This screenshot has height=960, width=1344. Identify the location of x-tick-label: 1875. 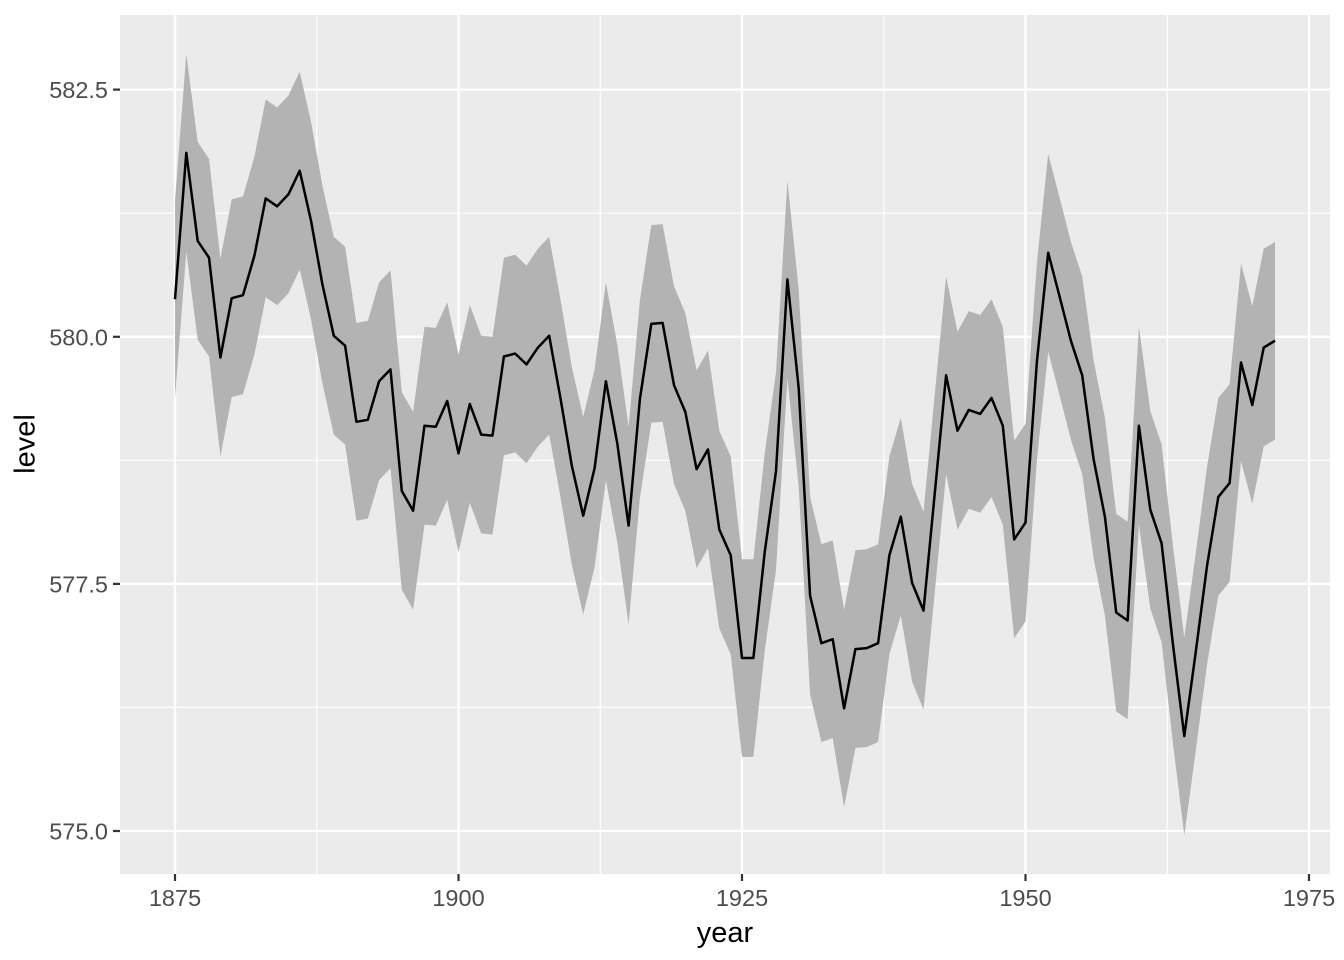
(175, 898).